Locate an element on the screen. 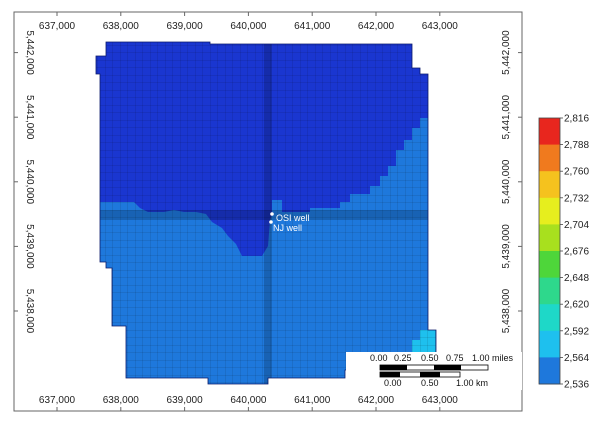 Image resolution: width=600 pixels, height=432 pixels. legend-label: 2,620 is located at coordinates (576, 305).